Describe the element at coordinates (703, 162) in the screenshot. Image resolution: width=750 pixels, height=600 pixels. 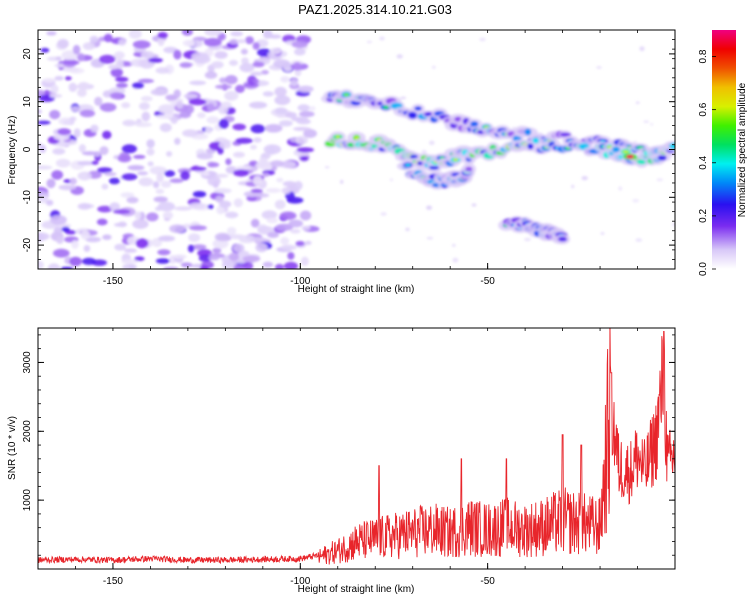
I see `colorbar-tick-label: 0.4` at that location.